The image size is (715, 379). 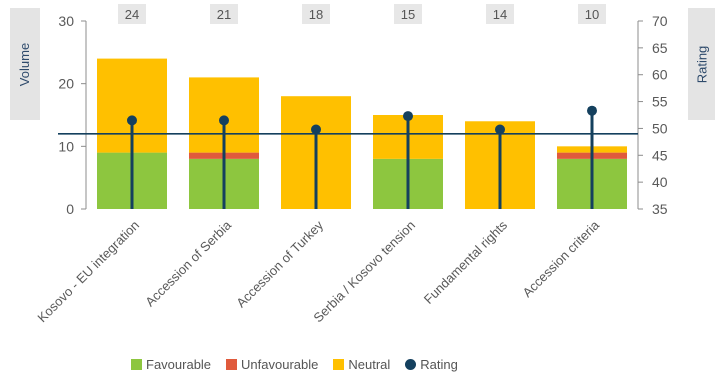 What do you see at coordinates (136, 364) in the screenshot?
I see `legend-swatch-favourable` at bounding box center [136, 364].